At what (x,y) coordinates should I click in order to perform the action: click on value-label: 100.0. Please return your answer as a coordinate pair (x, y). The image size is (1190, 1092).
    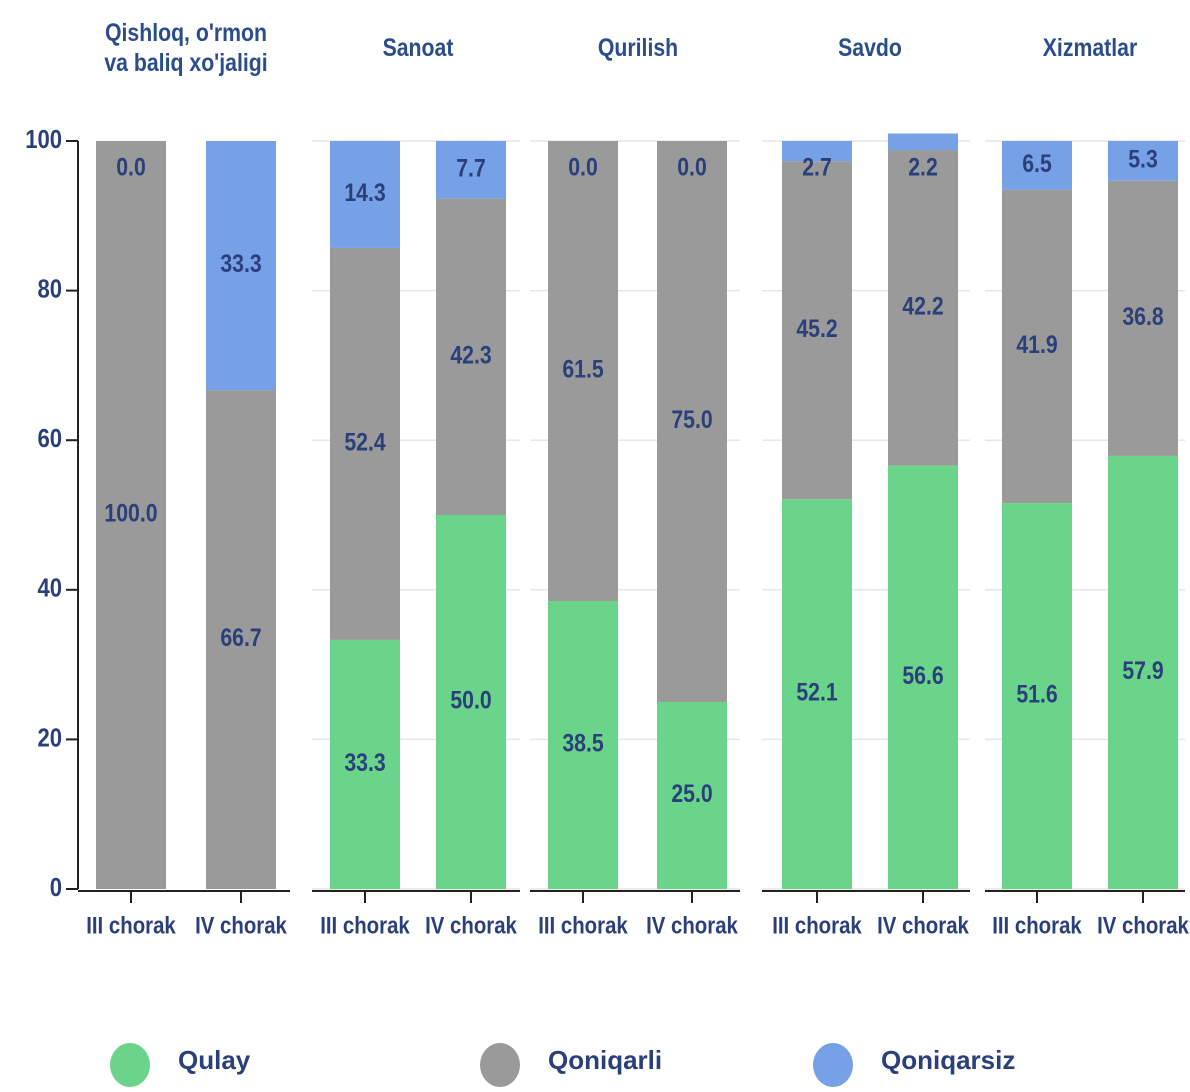
    Looking at the image, I should click on (130, 513).